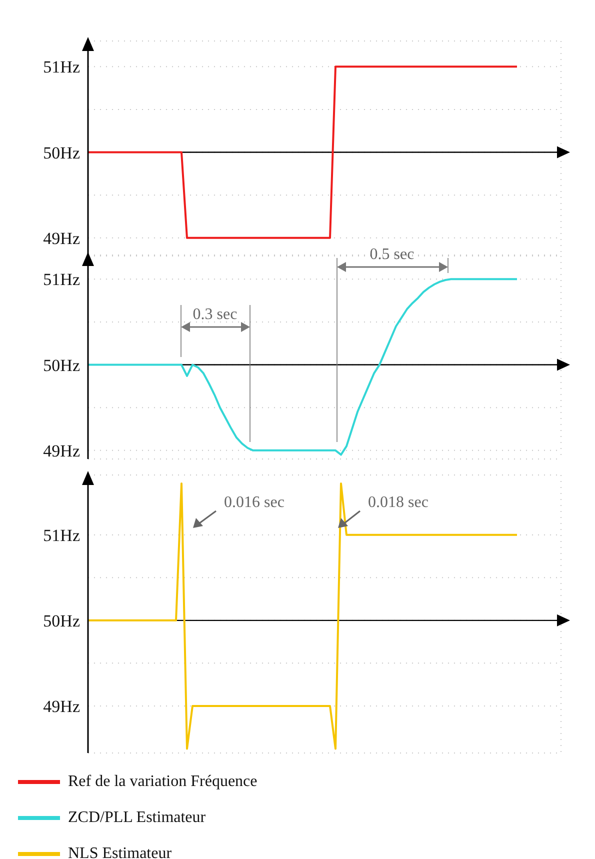  What do you see at coordinates (303, 367) in the screenshot?
I see `line-series` at bounding box center [303, 367].